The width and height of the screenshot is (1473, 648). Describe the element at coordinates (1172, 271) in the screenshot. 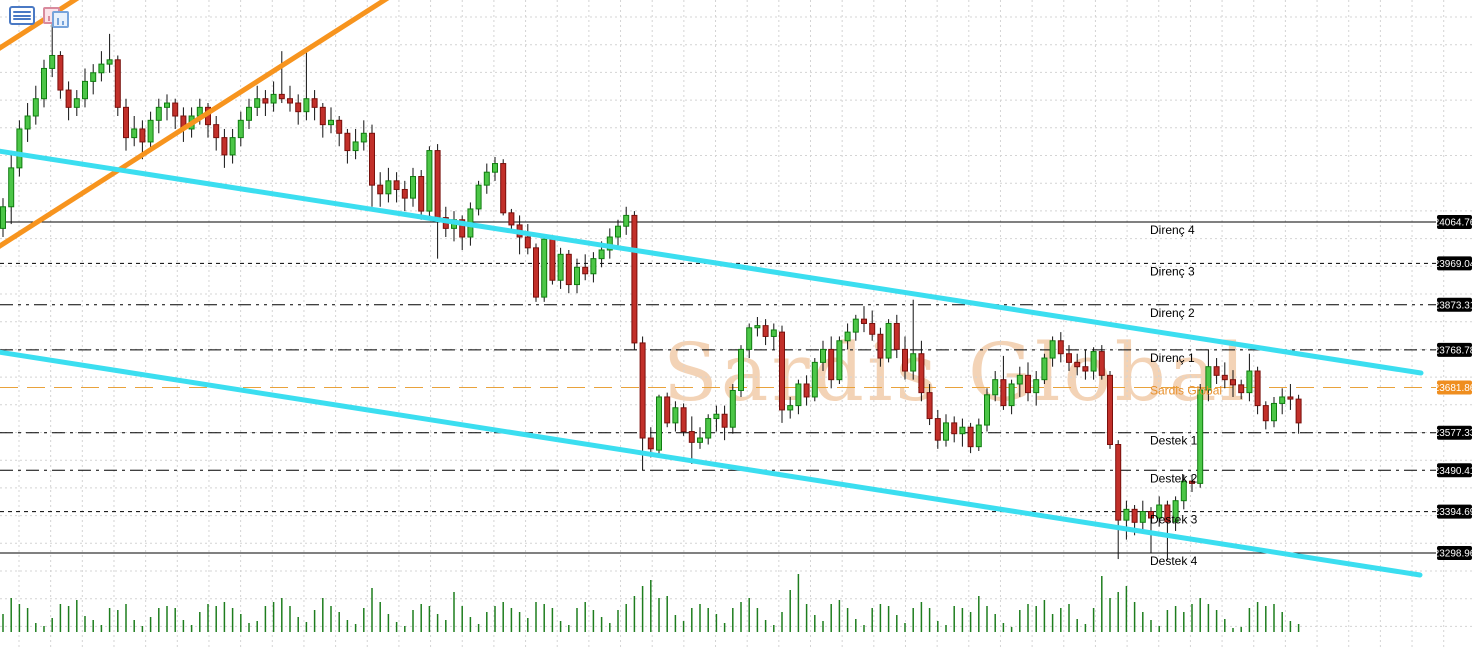

I see `level-label: Direnç 3` at that location.